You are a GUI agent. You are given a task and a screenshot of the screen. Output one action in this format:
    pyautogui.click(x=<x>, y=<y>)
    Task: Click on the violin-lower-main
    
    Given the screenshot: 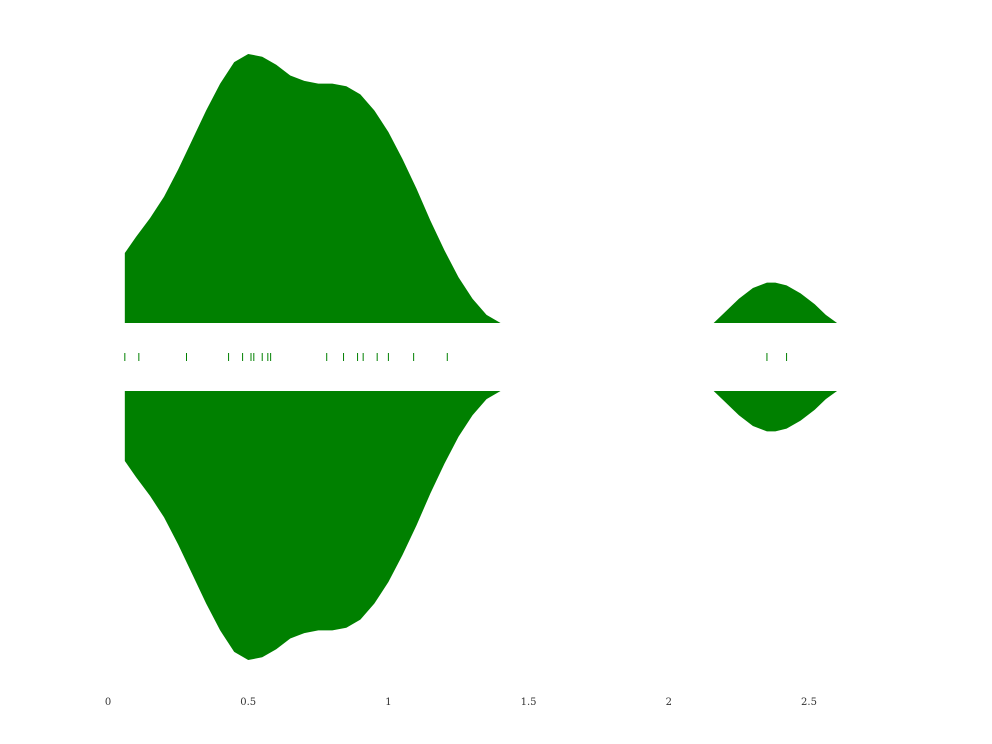 What is the action you would take?
    pyautogui.click(x=312, y=525)
    